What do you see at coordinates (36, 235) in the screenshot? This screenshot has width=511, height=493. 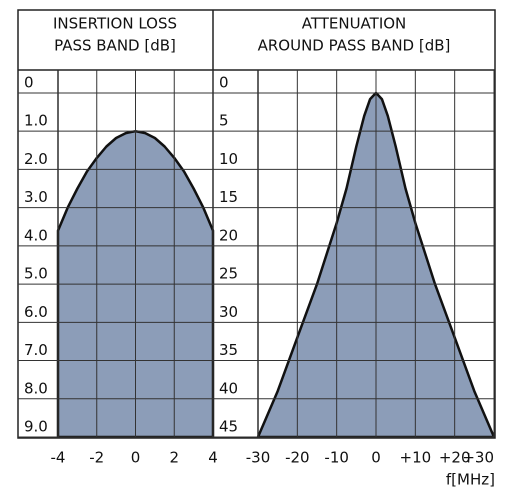 I see `y-tick-label: 4.0` at bounding box center [36, 235].